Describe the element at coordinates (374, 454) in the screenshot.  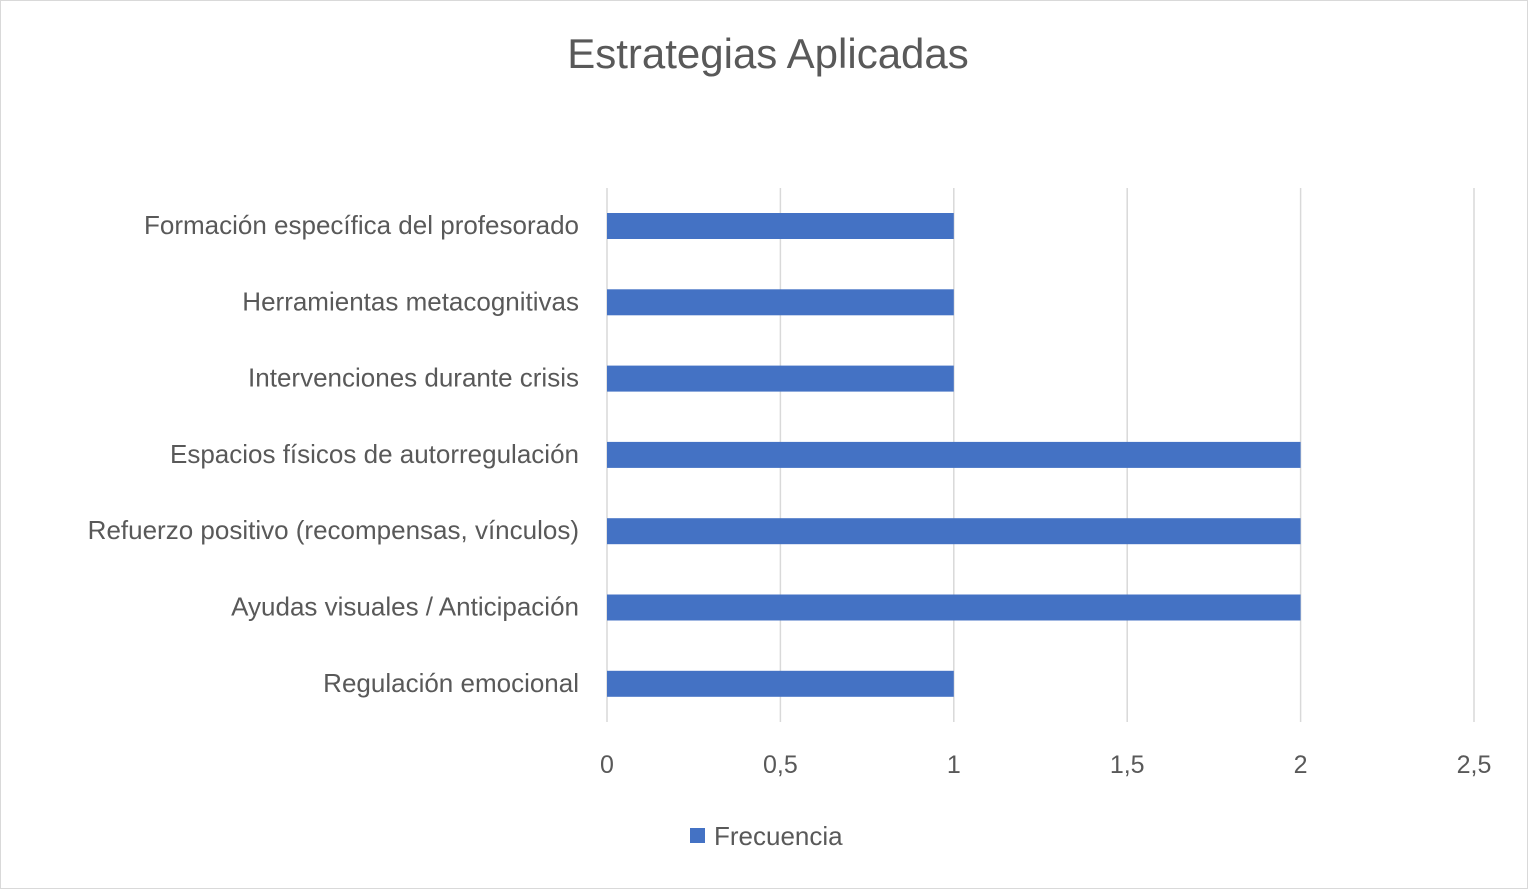
I see `category-label: Espacios físicos de autorregulación` at that location.